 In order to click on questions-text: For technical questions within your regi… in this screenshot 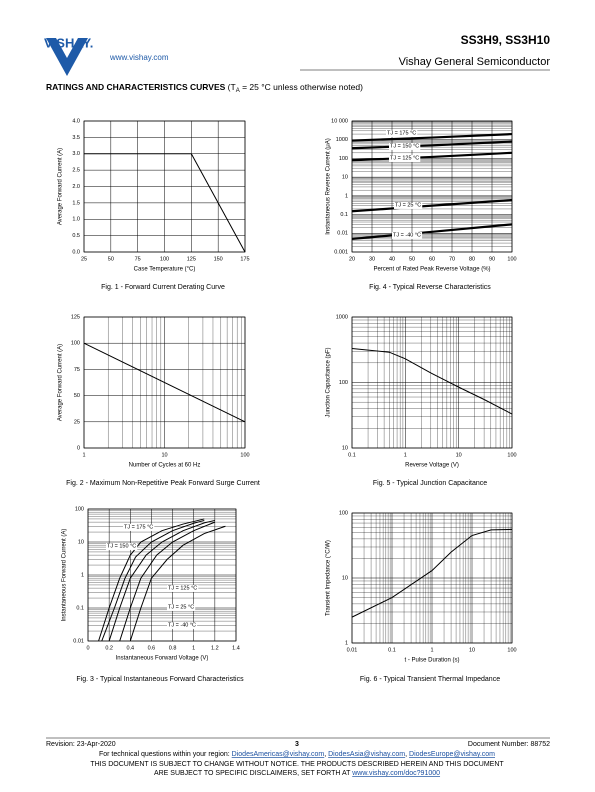, I will do `click(164, 754)`.